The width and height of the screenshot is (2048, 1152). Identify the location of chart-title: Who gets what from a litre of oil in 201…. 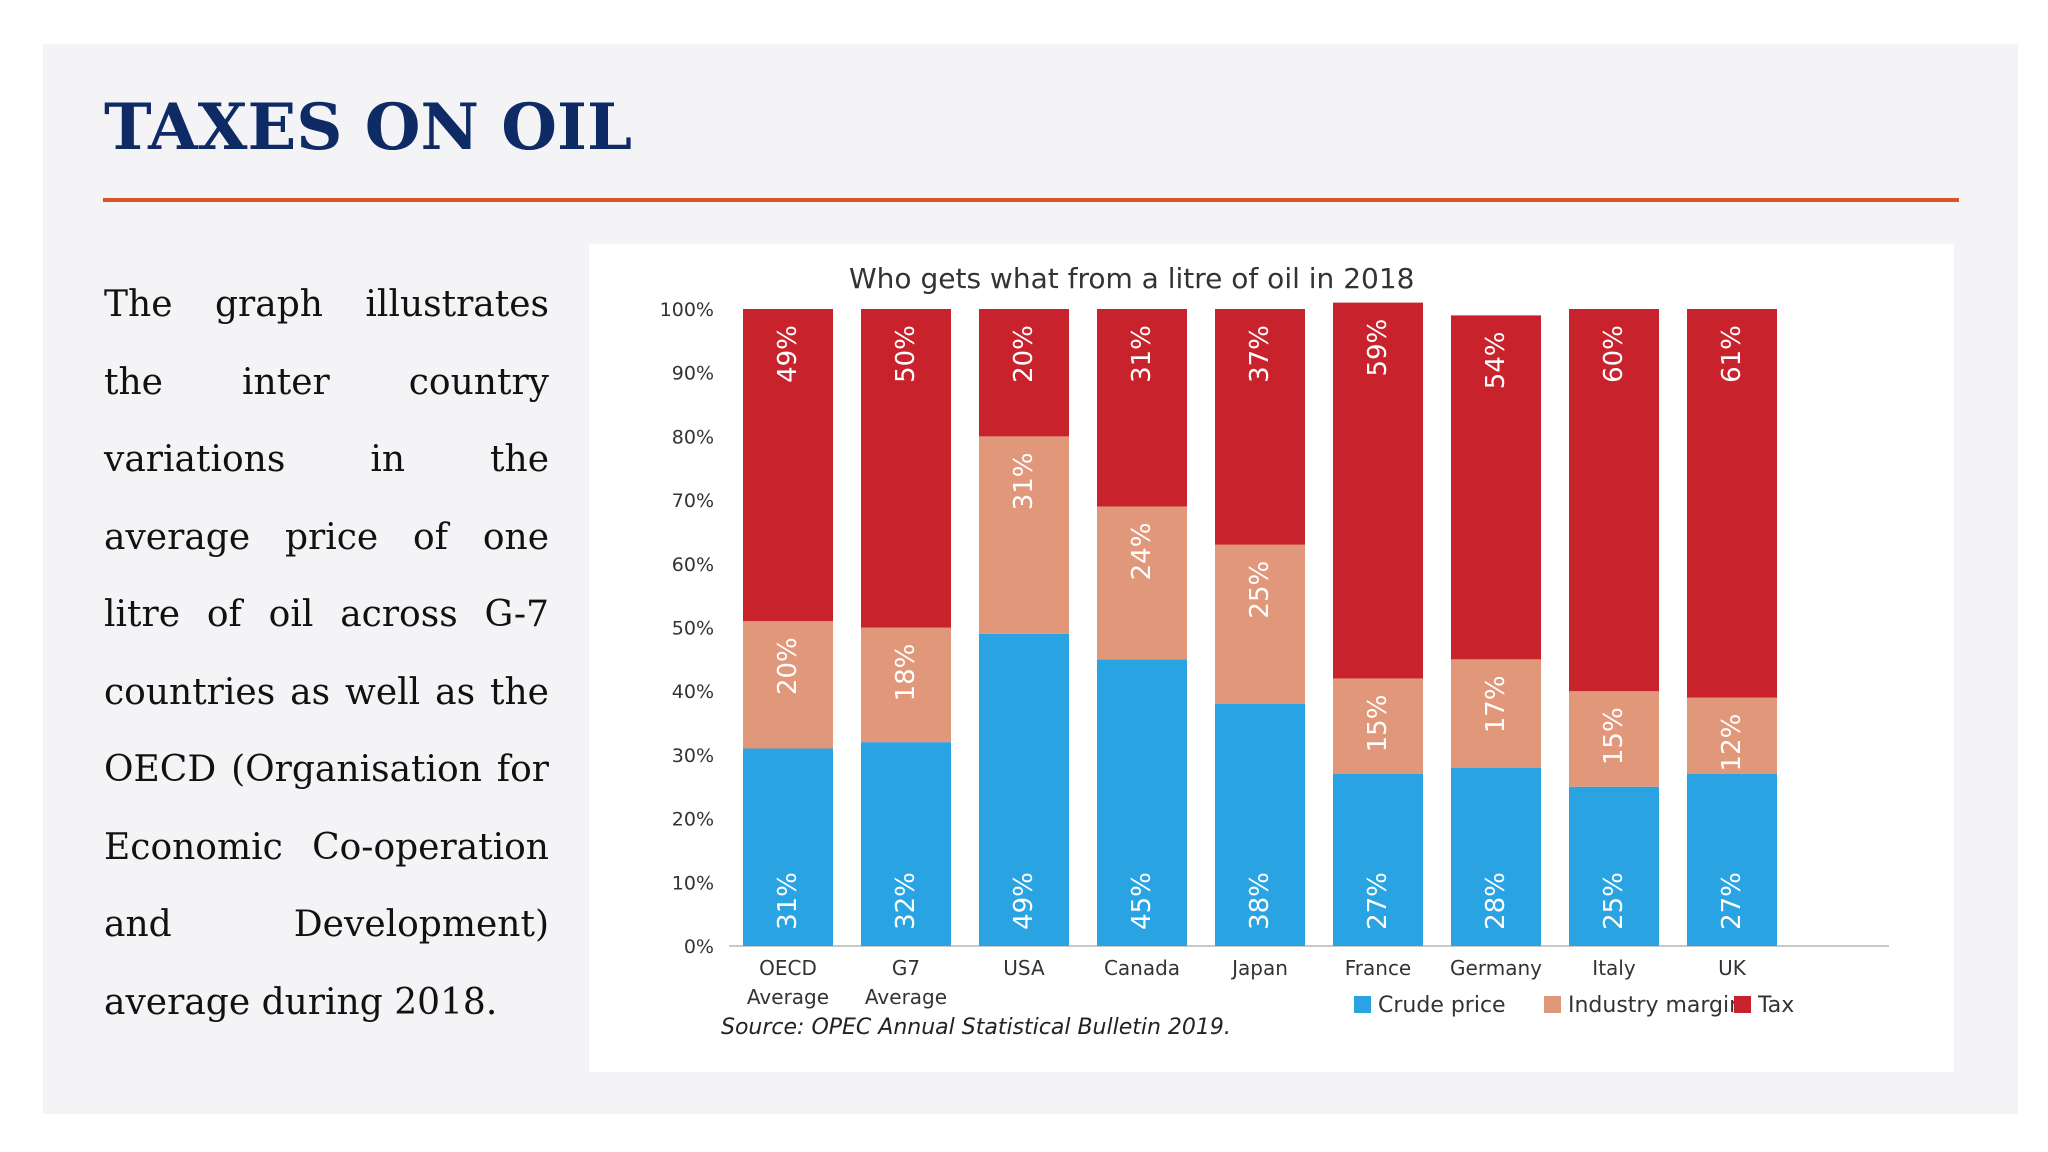
(1131, 278).